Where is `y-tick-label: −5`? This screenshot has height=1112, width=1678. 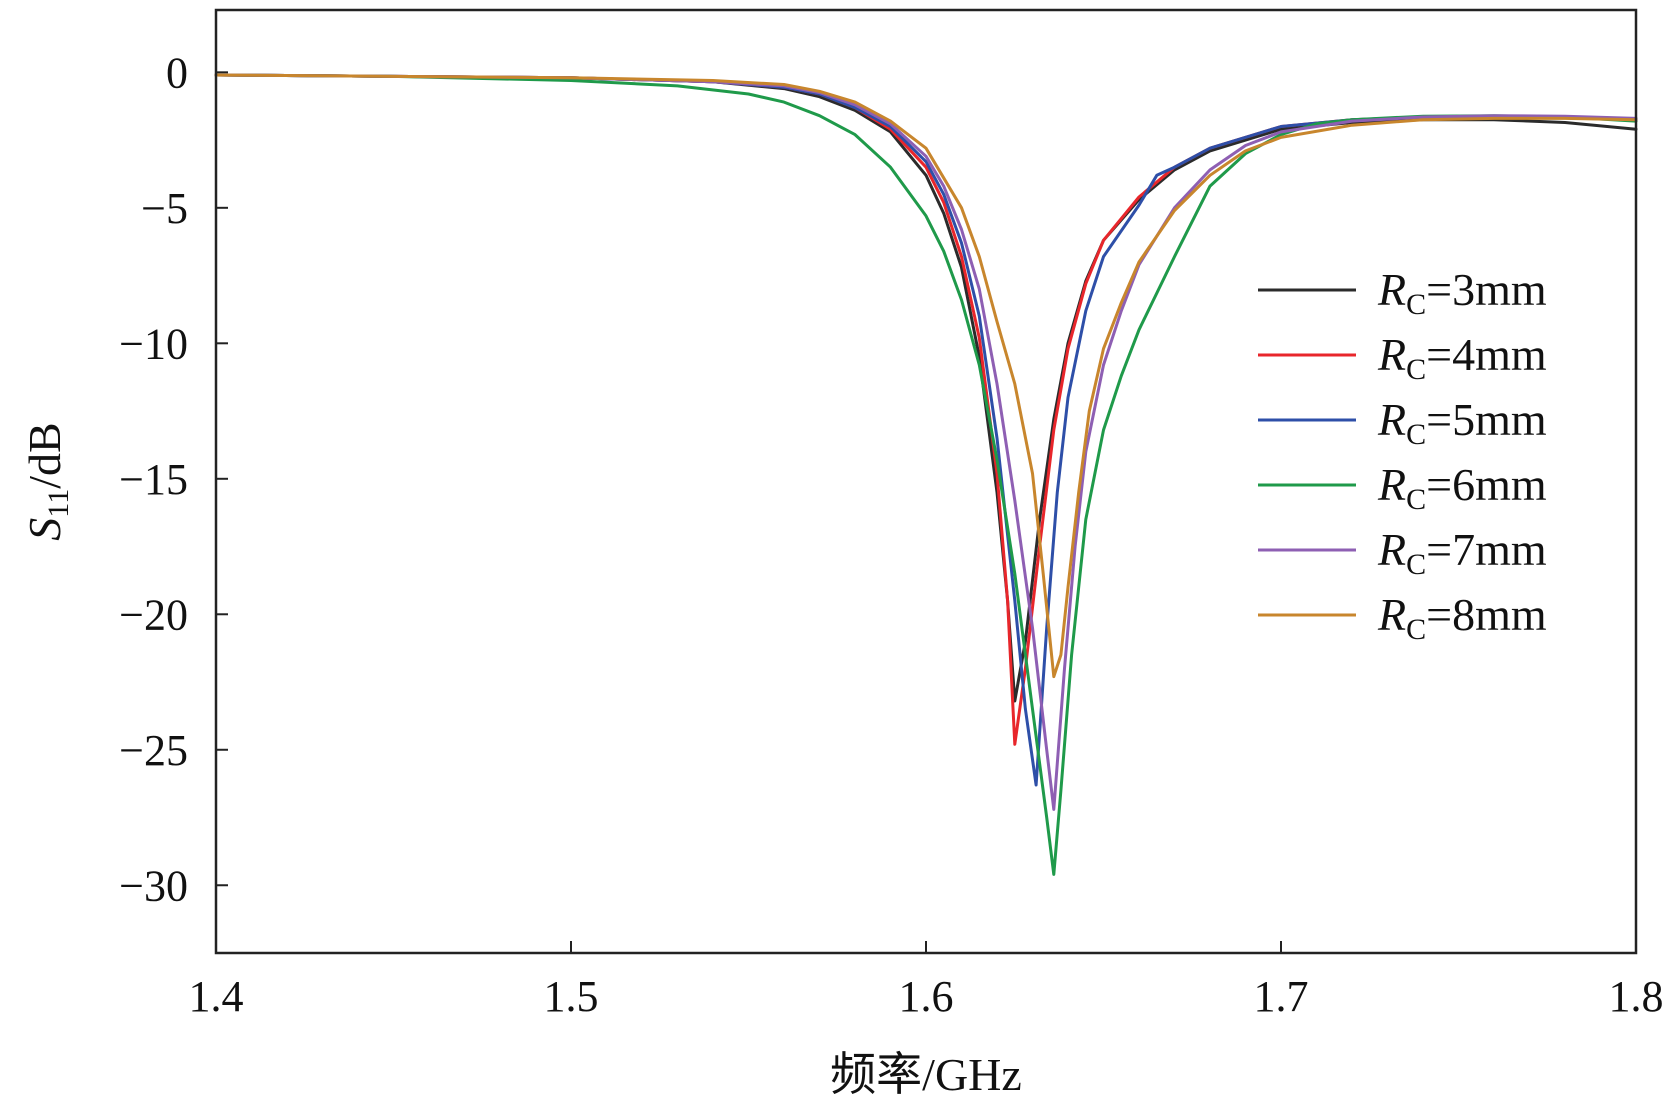
y-tick-label: −5 is located at coordinates (164, 208).